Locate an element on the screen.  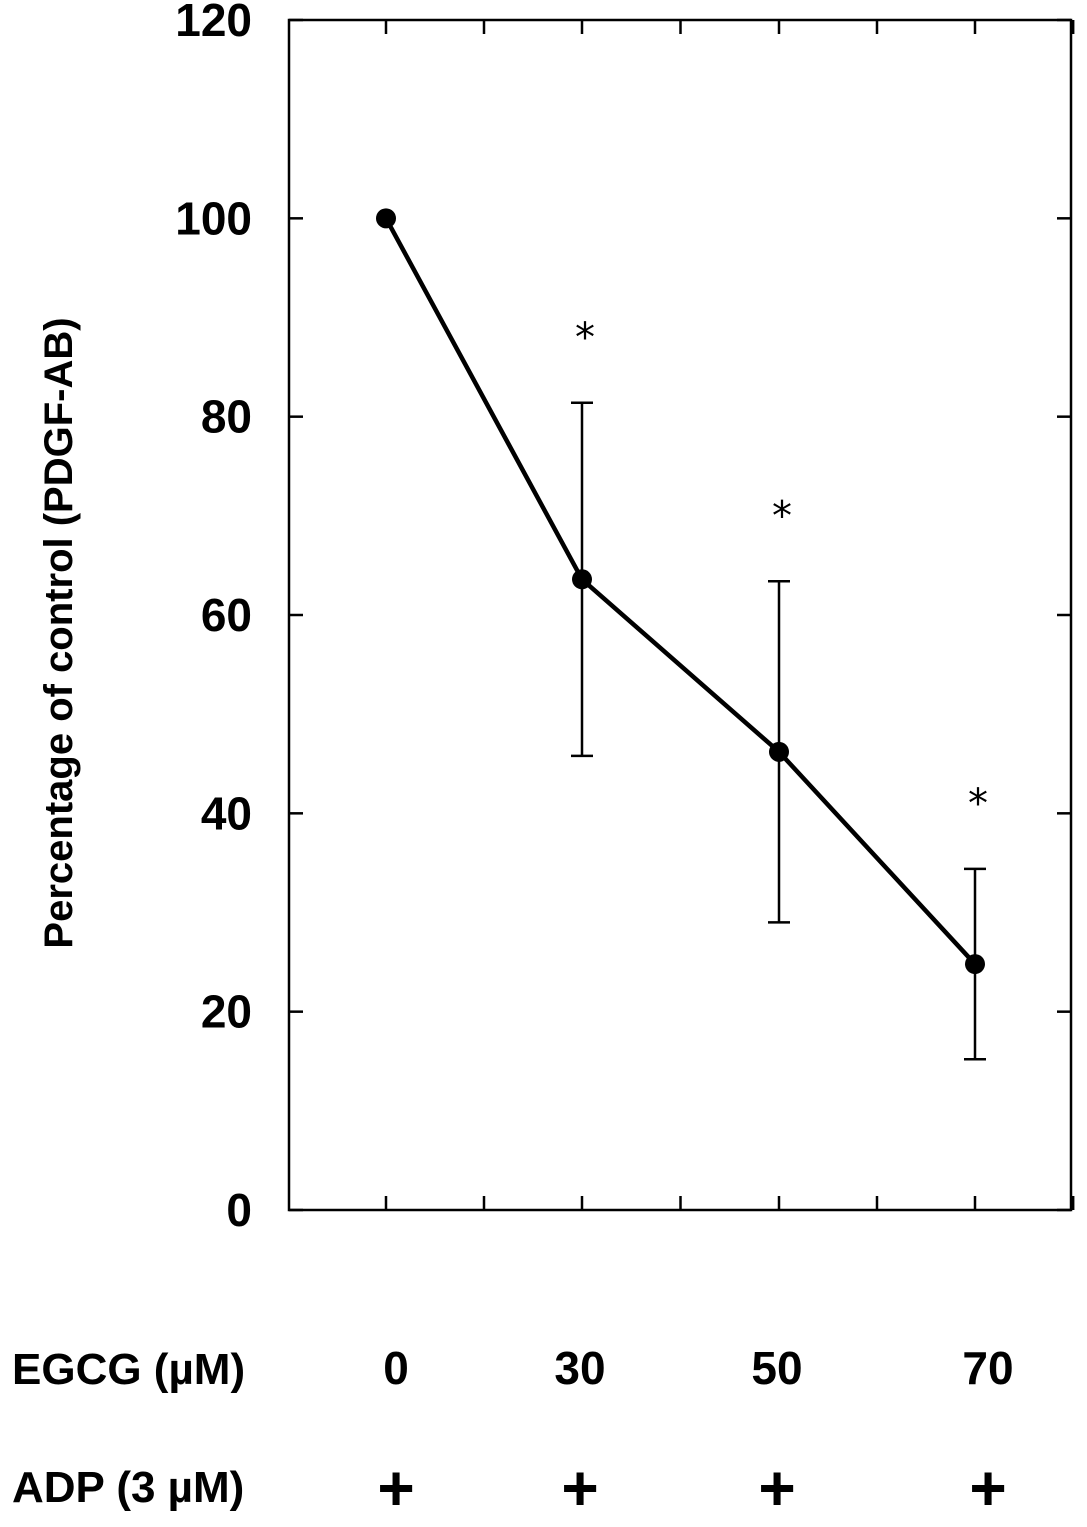
y-tick-label: 0 is located at coordinates (239, 1210).